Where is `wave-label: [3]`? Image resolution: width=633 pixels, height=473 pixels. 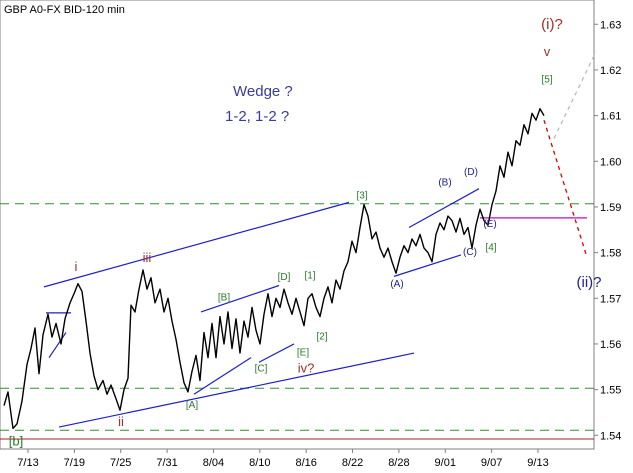
wave-label: [3] is located at coordinates (361, 196).